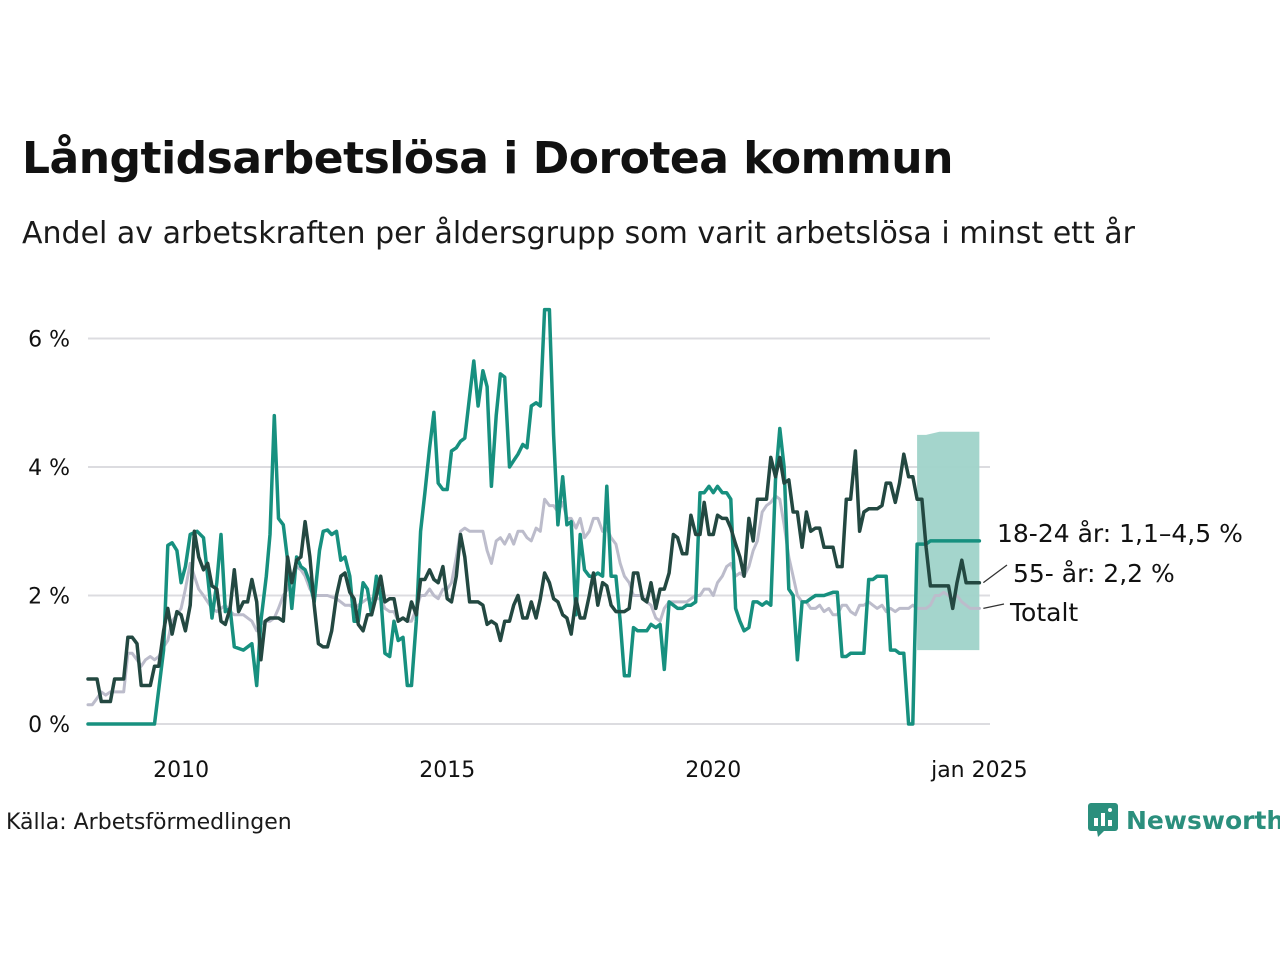 Image resolution: width=1280 pixels, height=960 pixels. I want to click on series-label-totalt: Totalt, so click(1043, 612).